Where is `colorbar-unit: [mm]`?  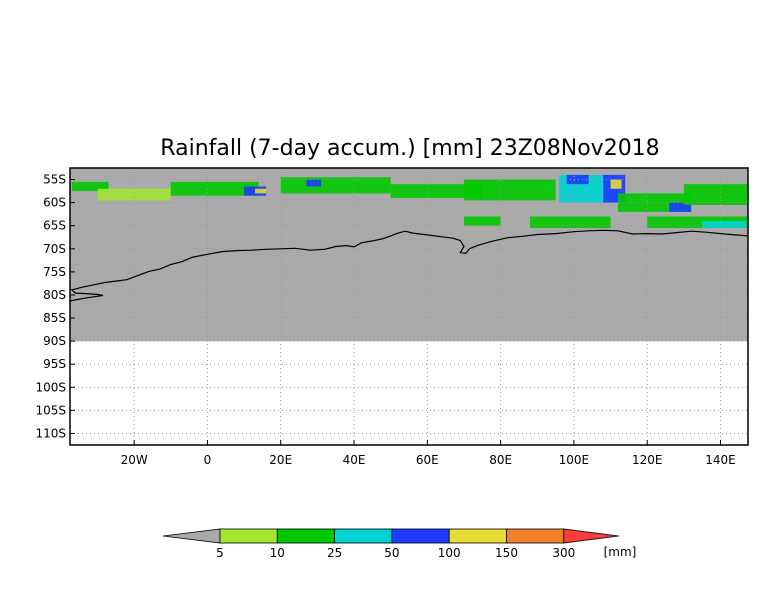 colorbar-unit: [mm] is located at coordinates (620, 552).